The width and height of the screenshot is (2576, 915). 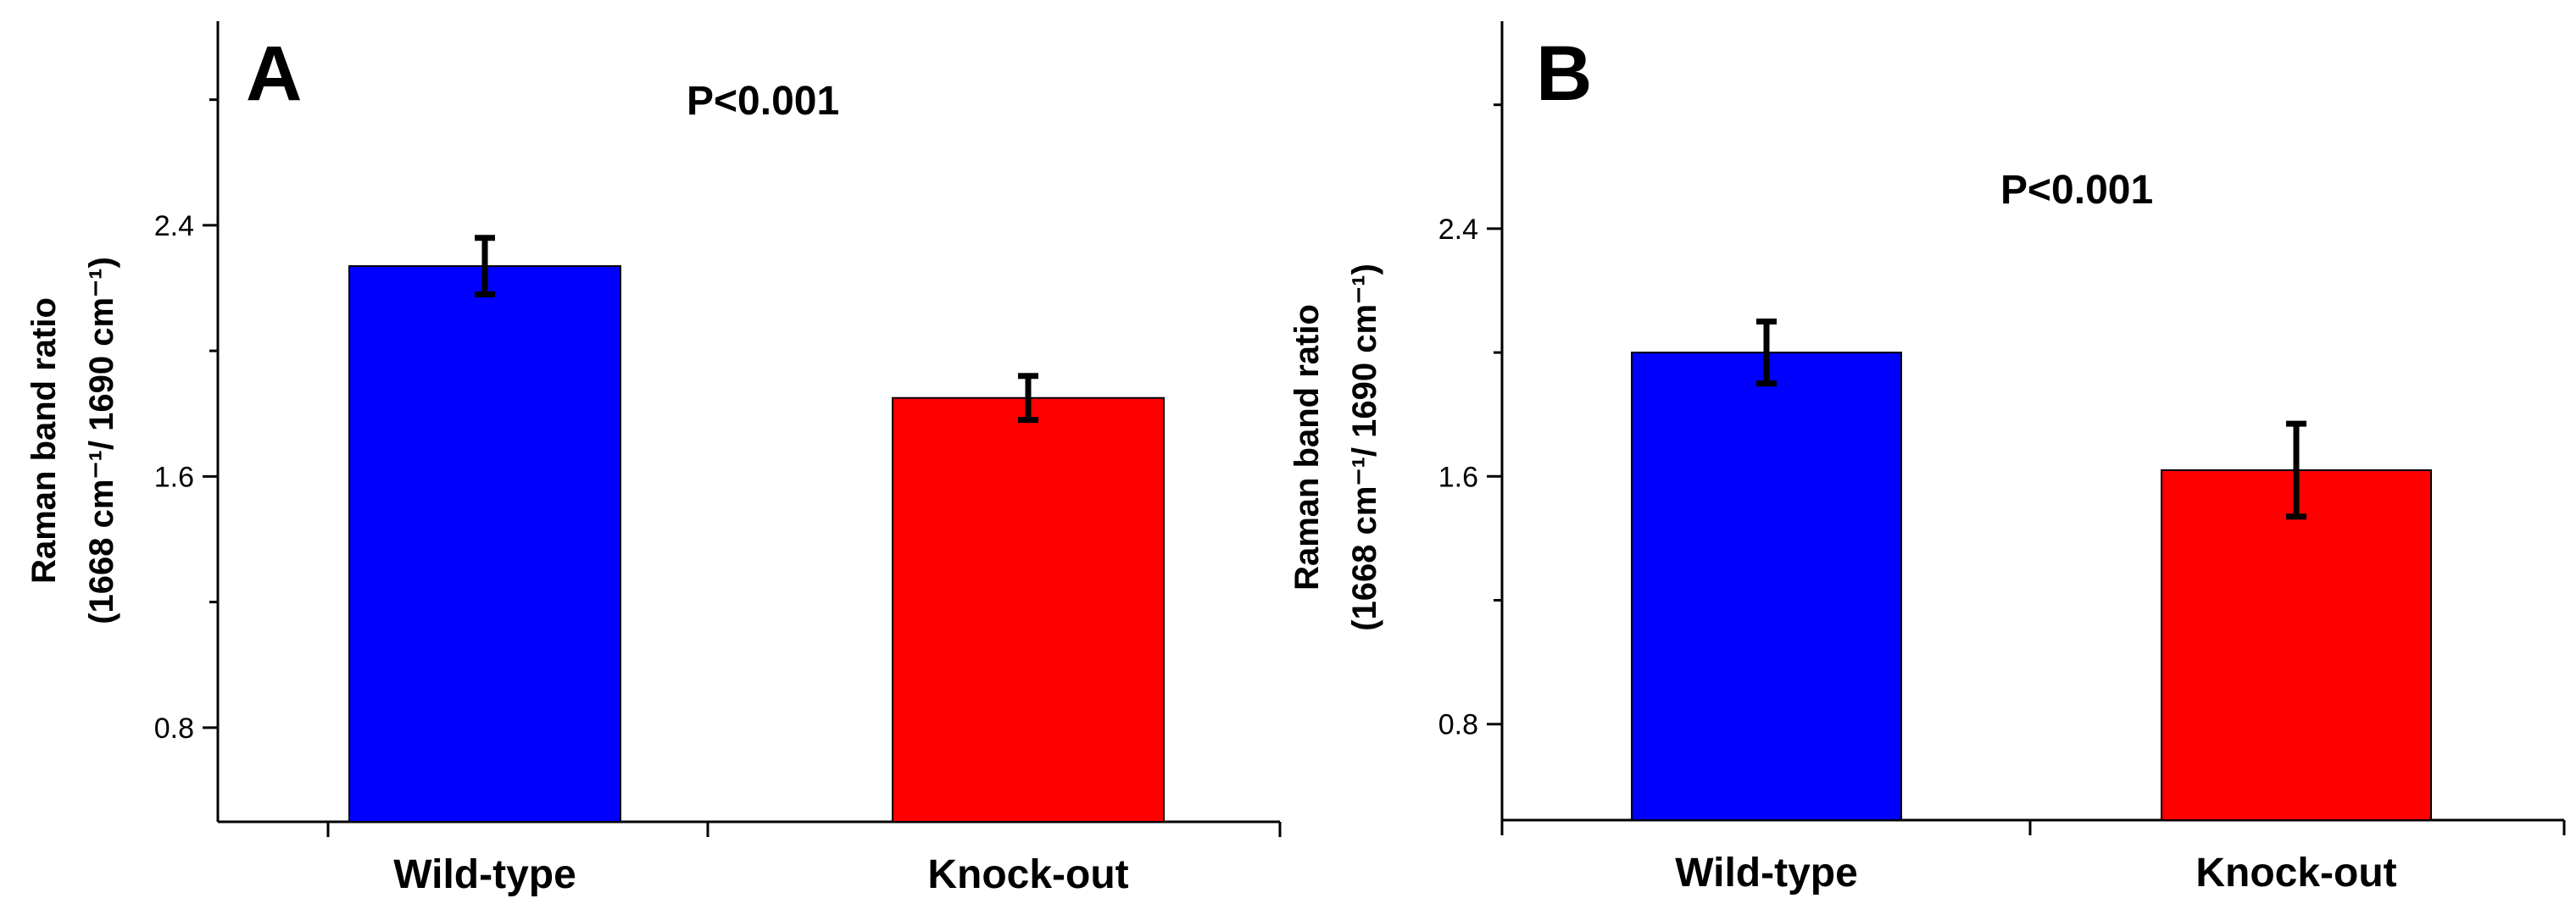 What do you see at coordinates (484, 874) in the screenshot?
I see `panel-a-category-label-wild-type: Wild-type` at bounding box center [484, 874].